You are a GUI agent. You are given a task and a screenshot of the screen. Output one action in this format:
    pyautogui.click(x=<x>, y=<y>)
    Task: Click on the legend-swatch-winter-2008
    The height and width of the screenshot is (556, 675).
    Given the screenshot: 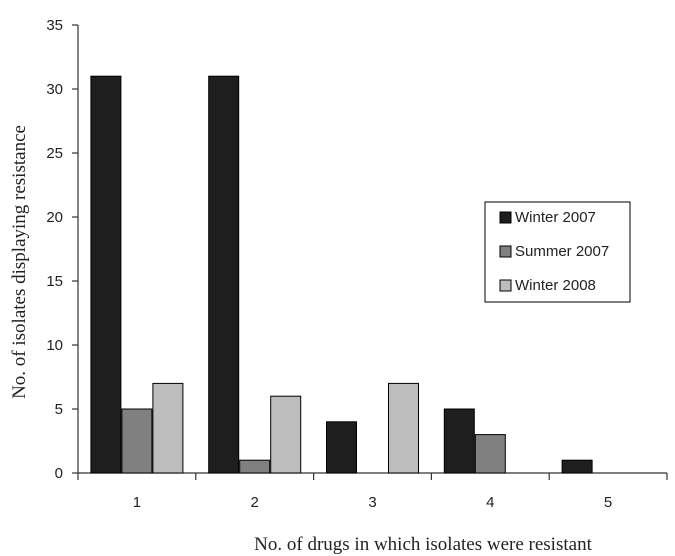 What is the action you would take?
    pyautogui.click(x=505, y=285)
    